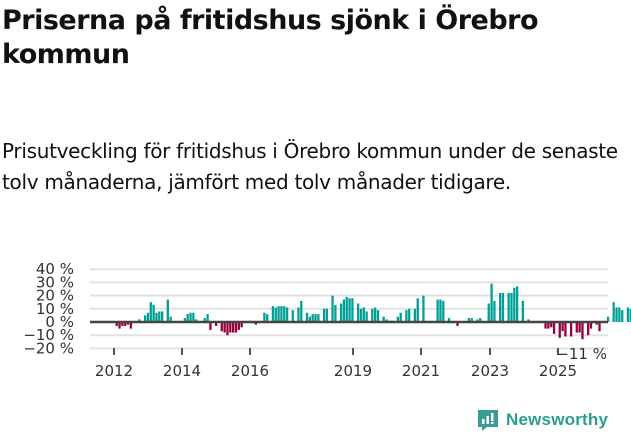  I want to click on brand-name: Newsworthy, so click(557, 419).